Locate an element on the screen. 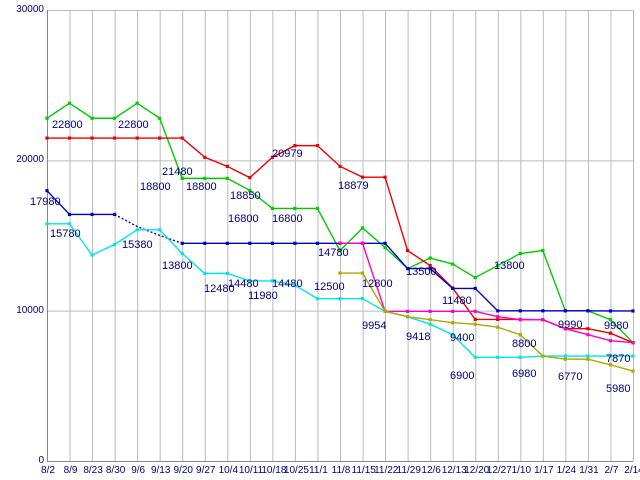  point-value-label: 15380 is located at coordinates (137, 245).